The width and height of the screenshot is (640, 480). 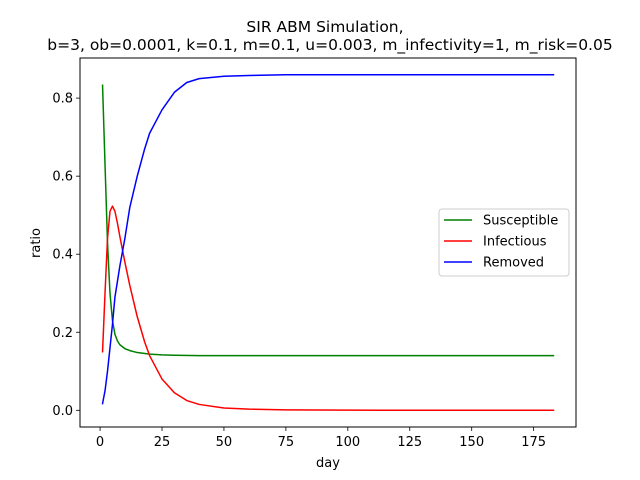 What do you see at coordinates (62, 255) in the screenshot?
I see `y-tick-label: 0.4` at bounding box center [62, 255].